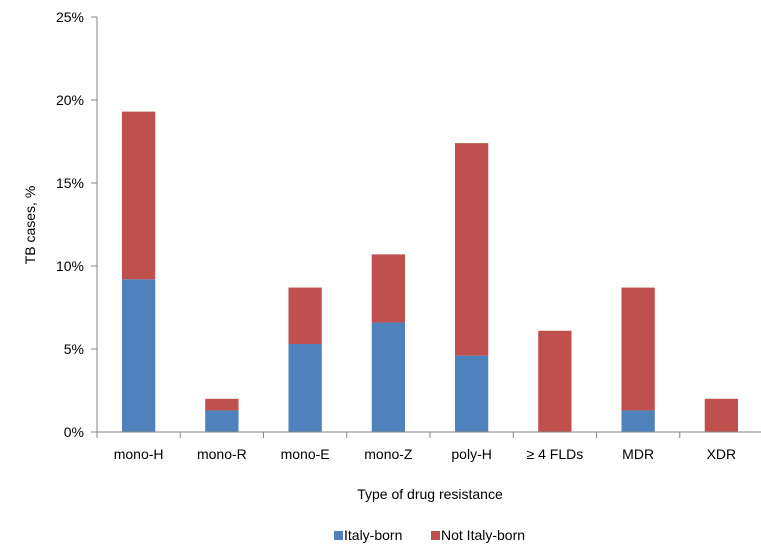 The height and width of the screenshot is (558, 761). I want to click on x-tick-label: mono-H, so click(139, 454).